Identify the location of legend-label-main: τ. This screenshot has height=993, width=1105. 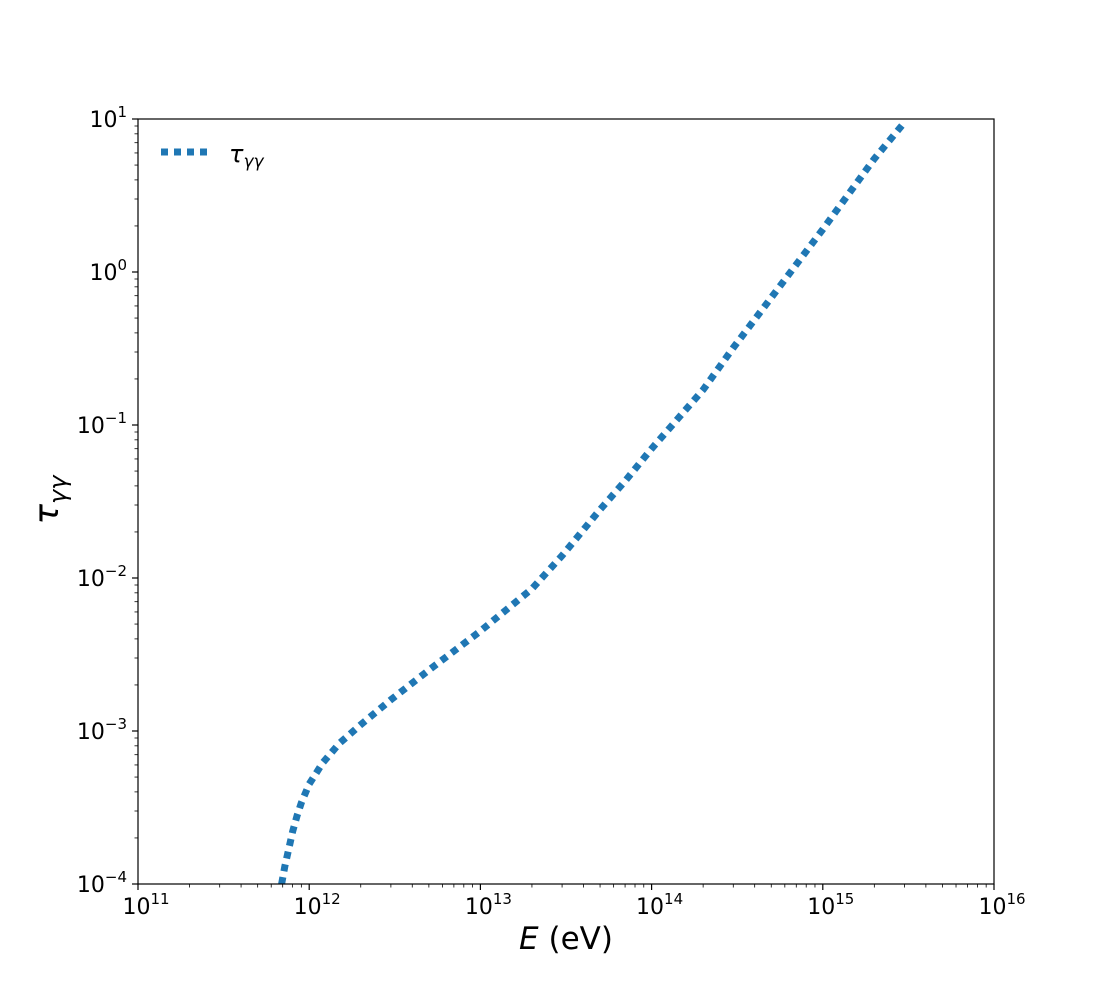
(236, 154).